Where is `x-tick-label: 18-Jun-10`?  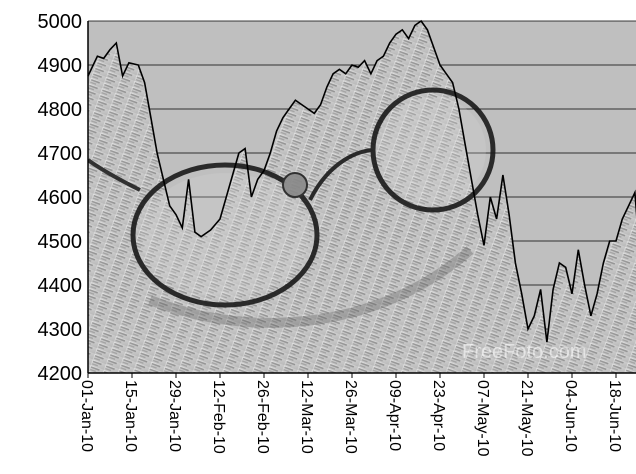
x-tick-label: 18-Jun-10 is located at coordinates (614, 416).